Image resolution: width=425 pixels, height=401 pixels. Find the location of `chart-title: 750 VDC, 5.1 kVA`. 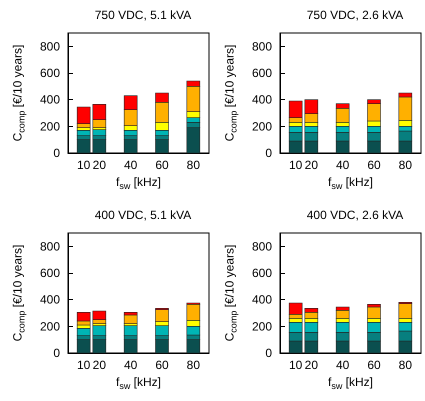

chart-title: 750 VDC, 5.1 kVA is located at coordinates (143, 15).